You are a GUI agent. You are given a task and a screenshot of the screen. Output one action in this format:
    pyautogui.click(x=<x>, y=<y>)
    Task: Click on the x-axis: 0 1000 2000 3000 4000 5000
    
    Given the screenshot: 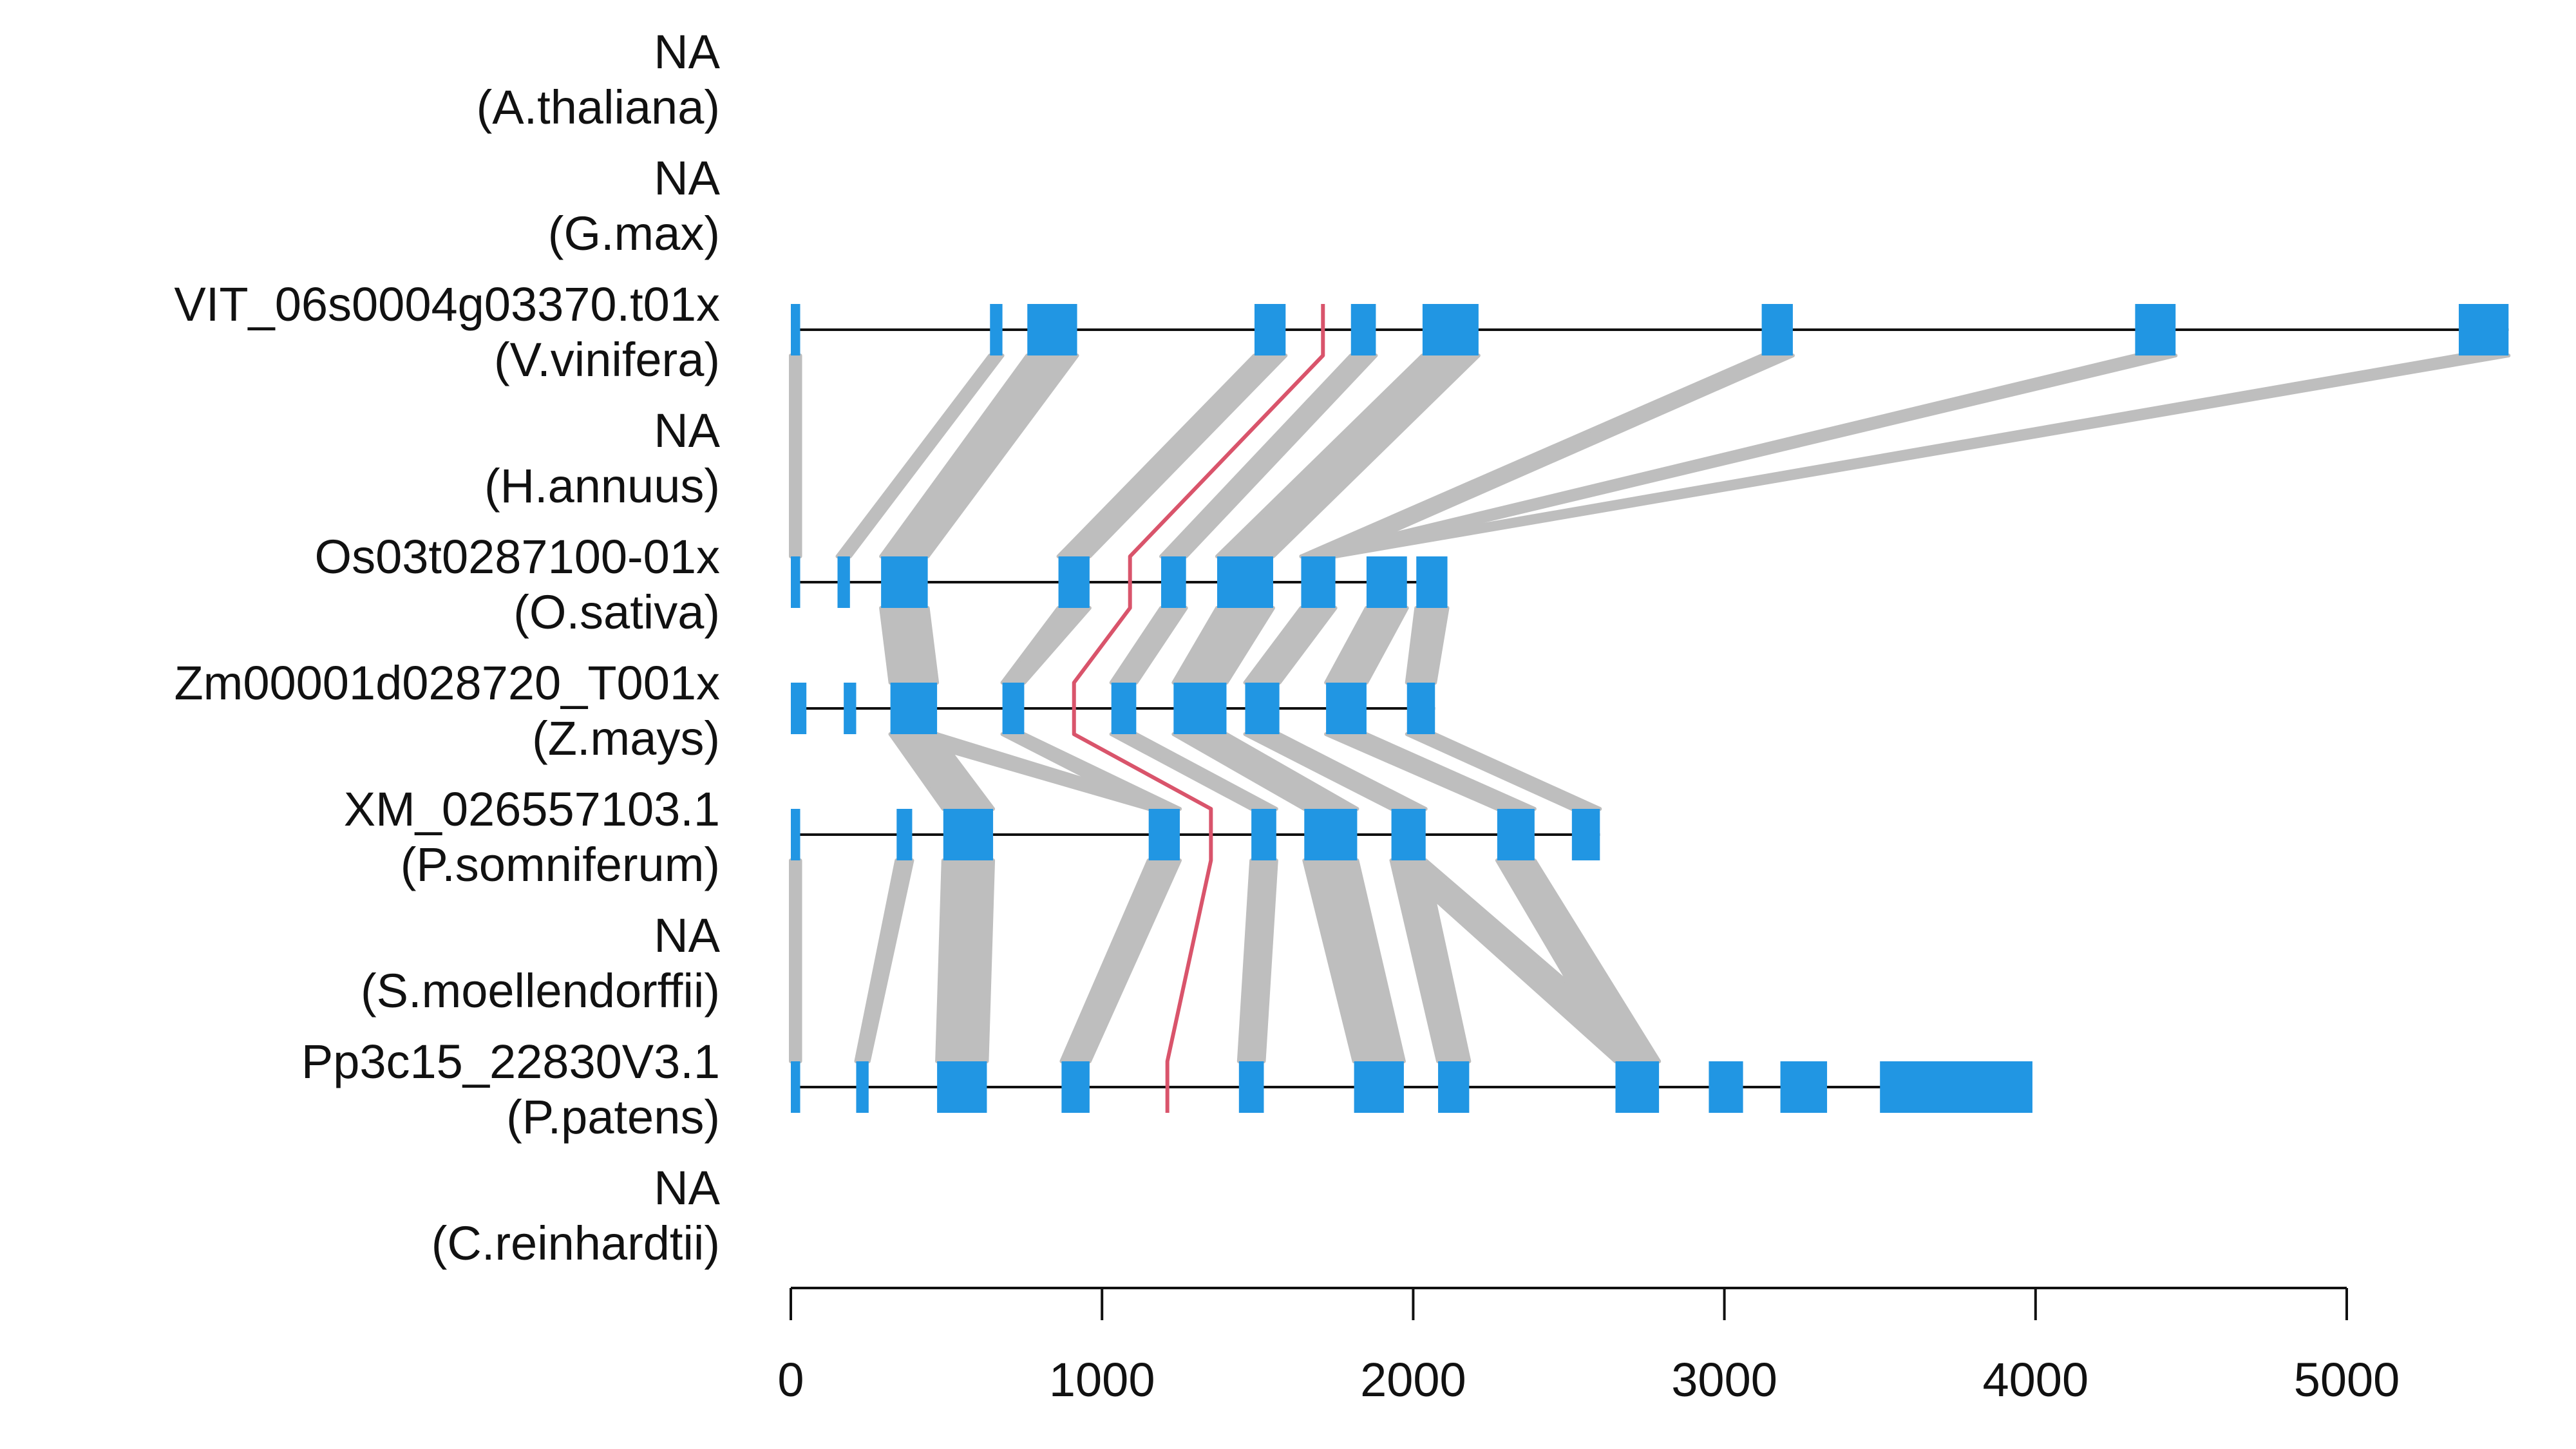 What is the action you would take?
    pyautogui.click(x=1589, y=1347)
    